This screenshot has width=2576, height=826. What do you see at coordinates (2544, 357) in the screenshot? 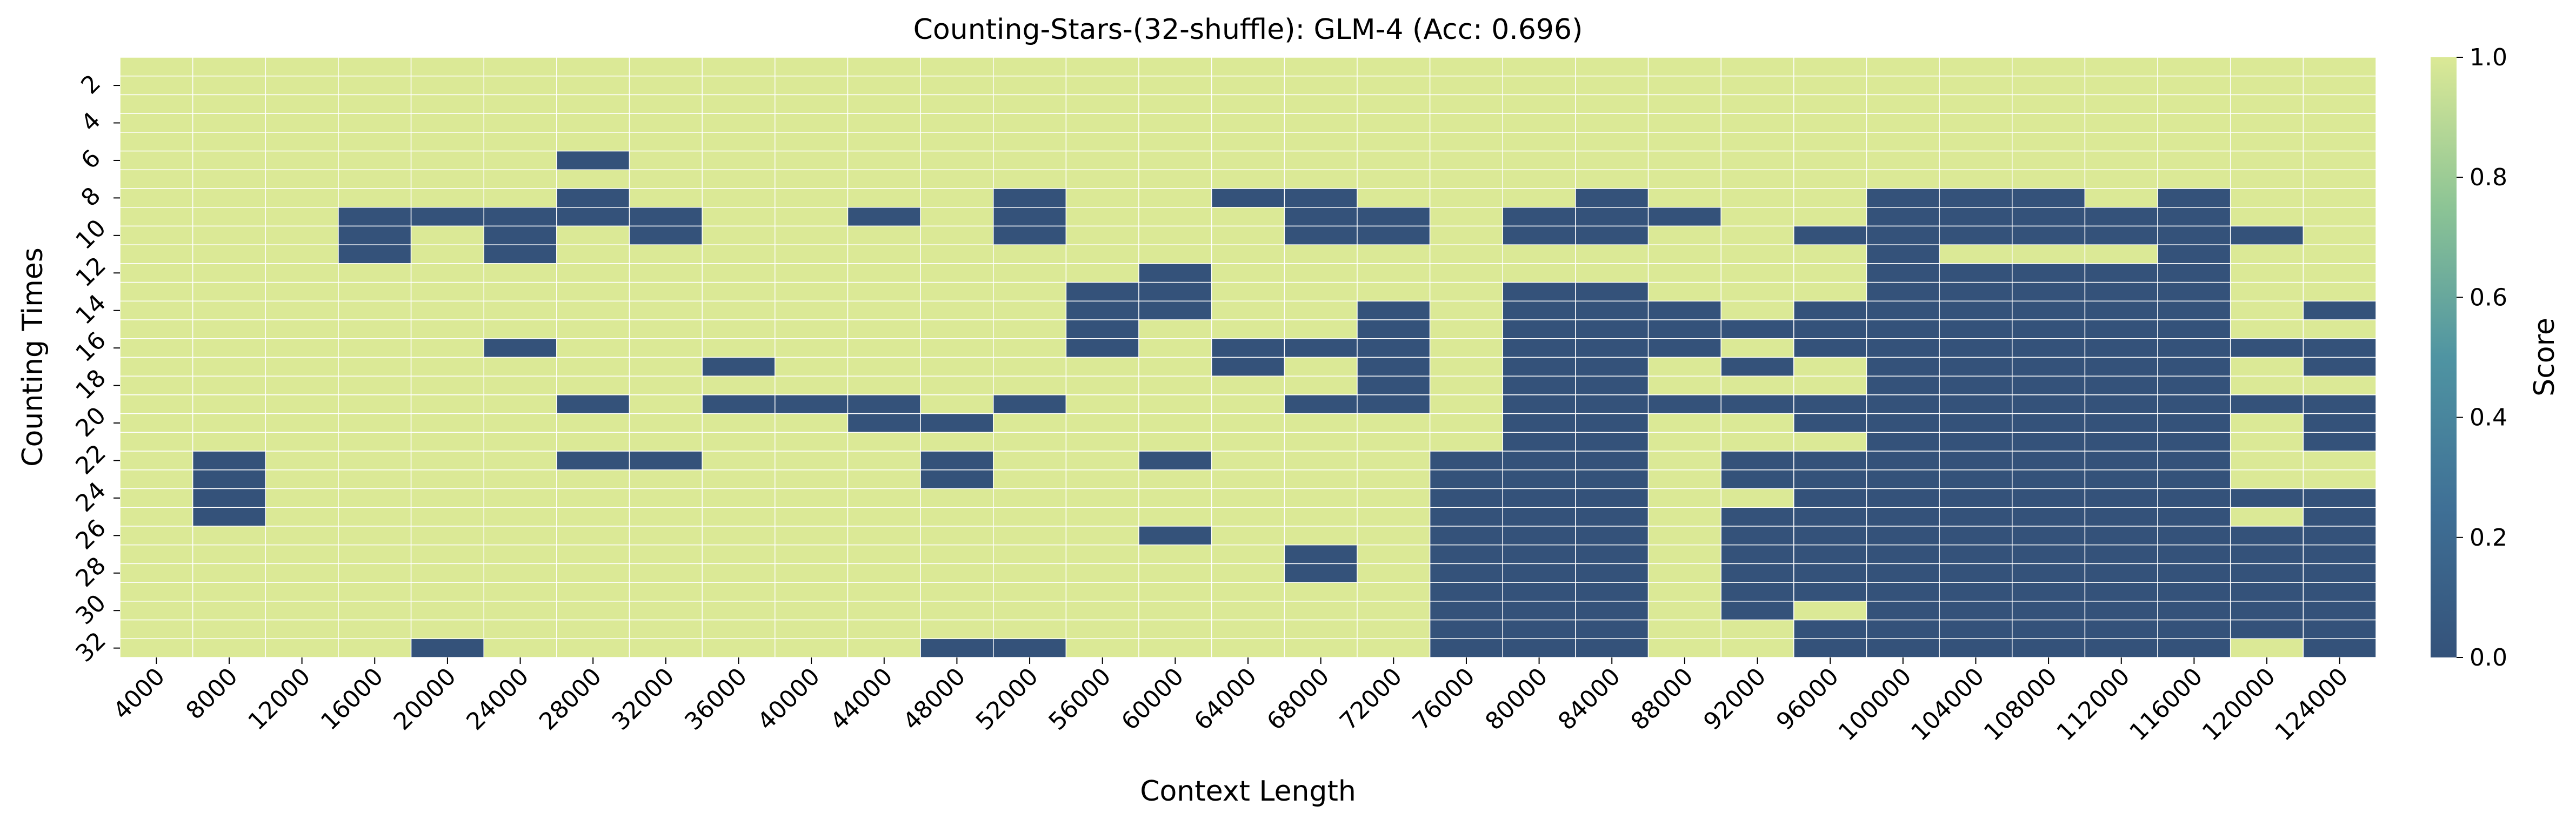
I see `colorbar-label: Score` at bounding box center [2544, 357].